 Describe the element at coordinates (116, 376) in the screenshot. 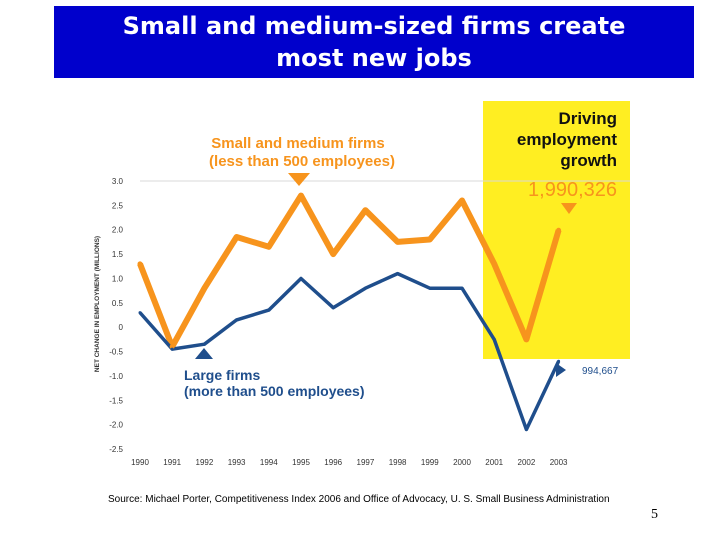

I see `y-tick-label: -1.0` at that location.